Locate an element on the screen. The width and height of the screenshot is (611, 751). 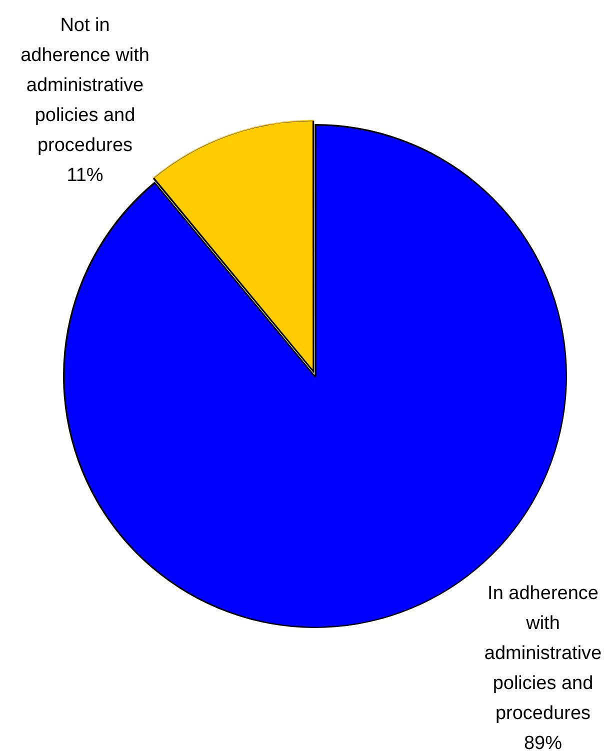
data-label: 11% is located at coordinates (85, 175).